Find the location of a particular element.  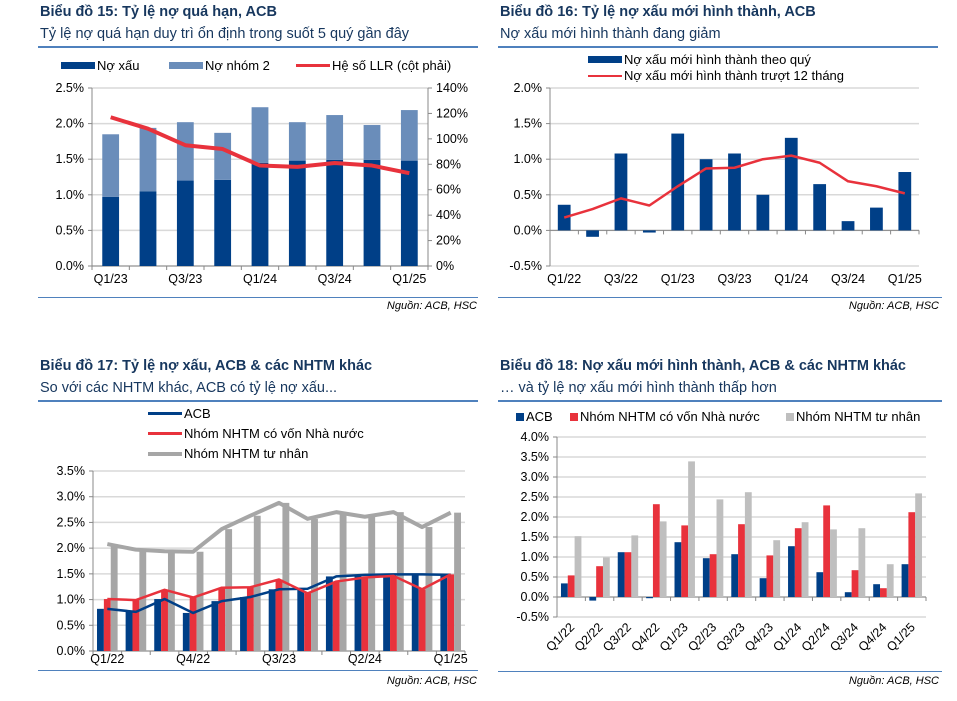

legend-label: Nợ xấu mới hình thành theo quý is located at coordinates (717, 59).